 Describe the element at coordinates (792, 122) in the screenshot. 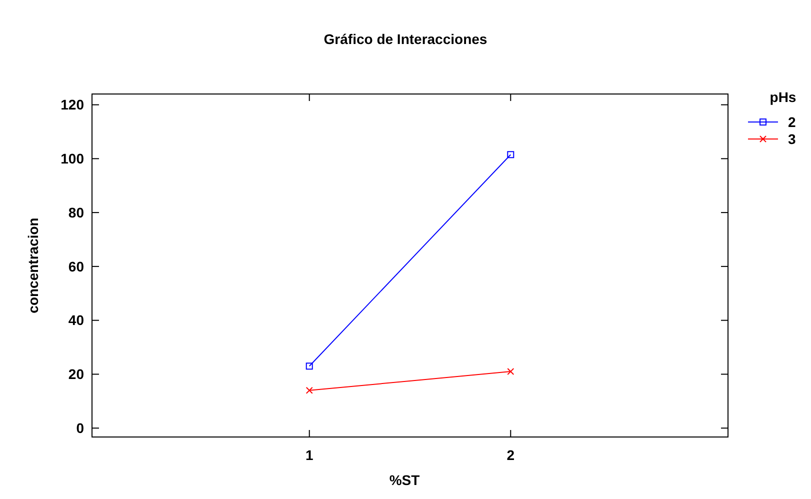

I see `legend-label: 2` at that location.